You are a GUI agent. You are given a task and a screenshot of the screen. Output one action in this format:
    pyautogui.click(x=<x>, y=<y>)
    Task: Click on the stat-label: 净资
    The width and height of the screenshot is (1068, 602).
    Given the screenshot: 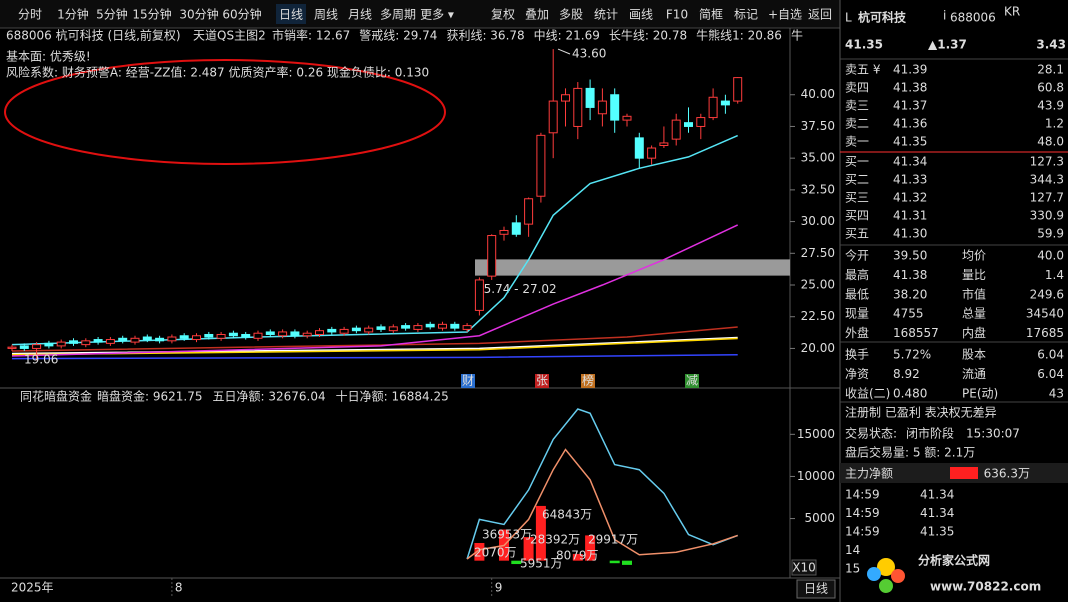 What is the action you would take?
    pyautogui.click(x=857, y=374)
    